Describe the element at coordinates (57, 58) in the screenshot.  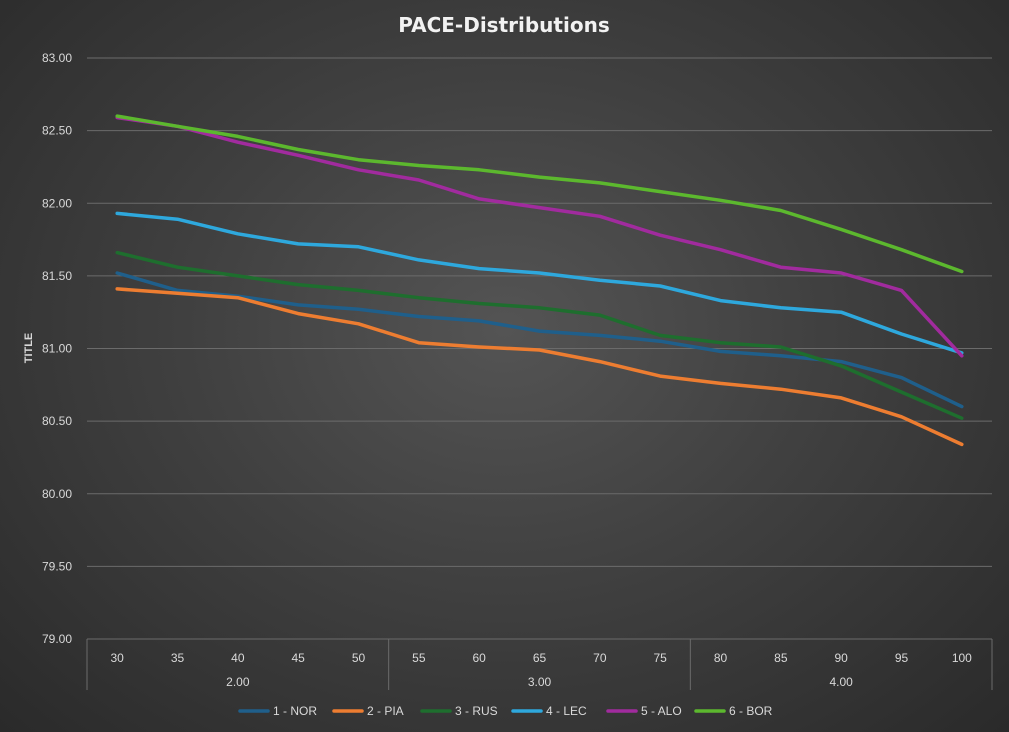
I see `y-tick-label: 83.00` at that location.